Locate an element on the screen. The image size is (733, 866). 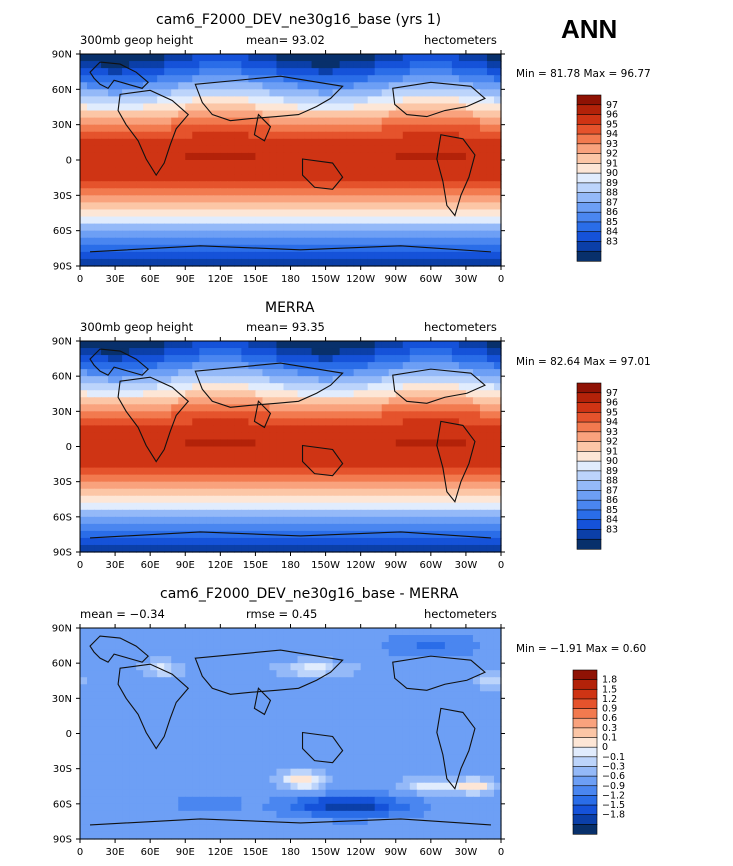
y-tick-label: 90S is located at coordinates (62, 553).